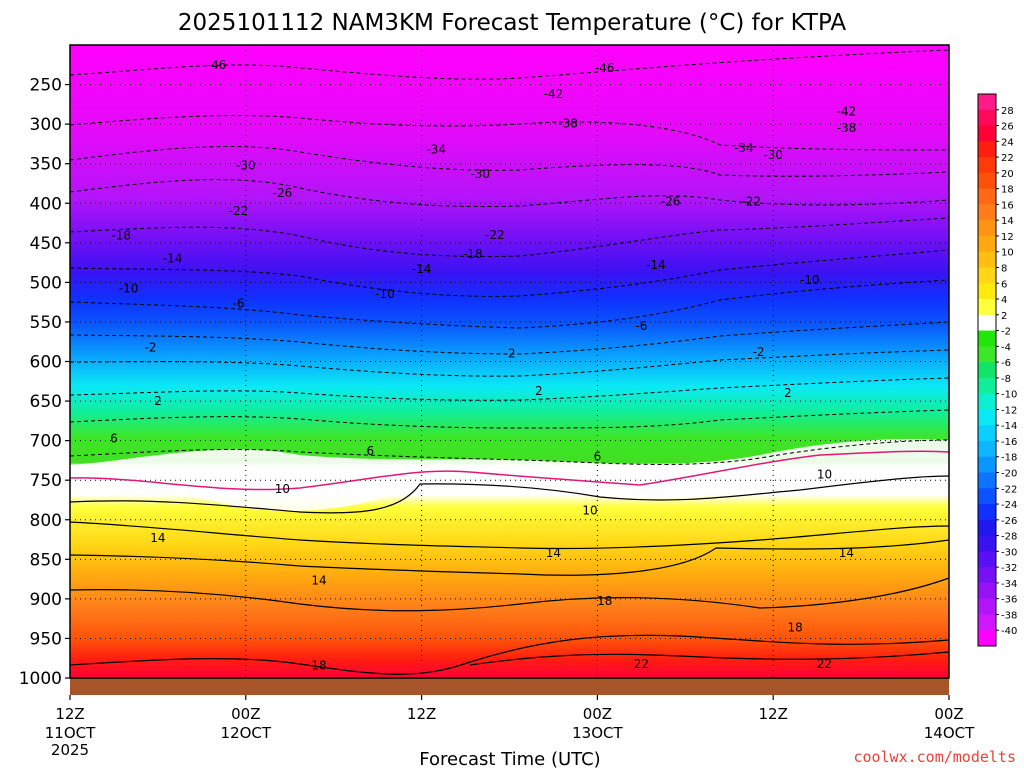  Describe the element at coordinates (1007, 127) in the screenshot. I see `colorbar-label: 26` at that location.